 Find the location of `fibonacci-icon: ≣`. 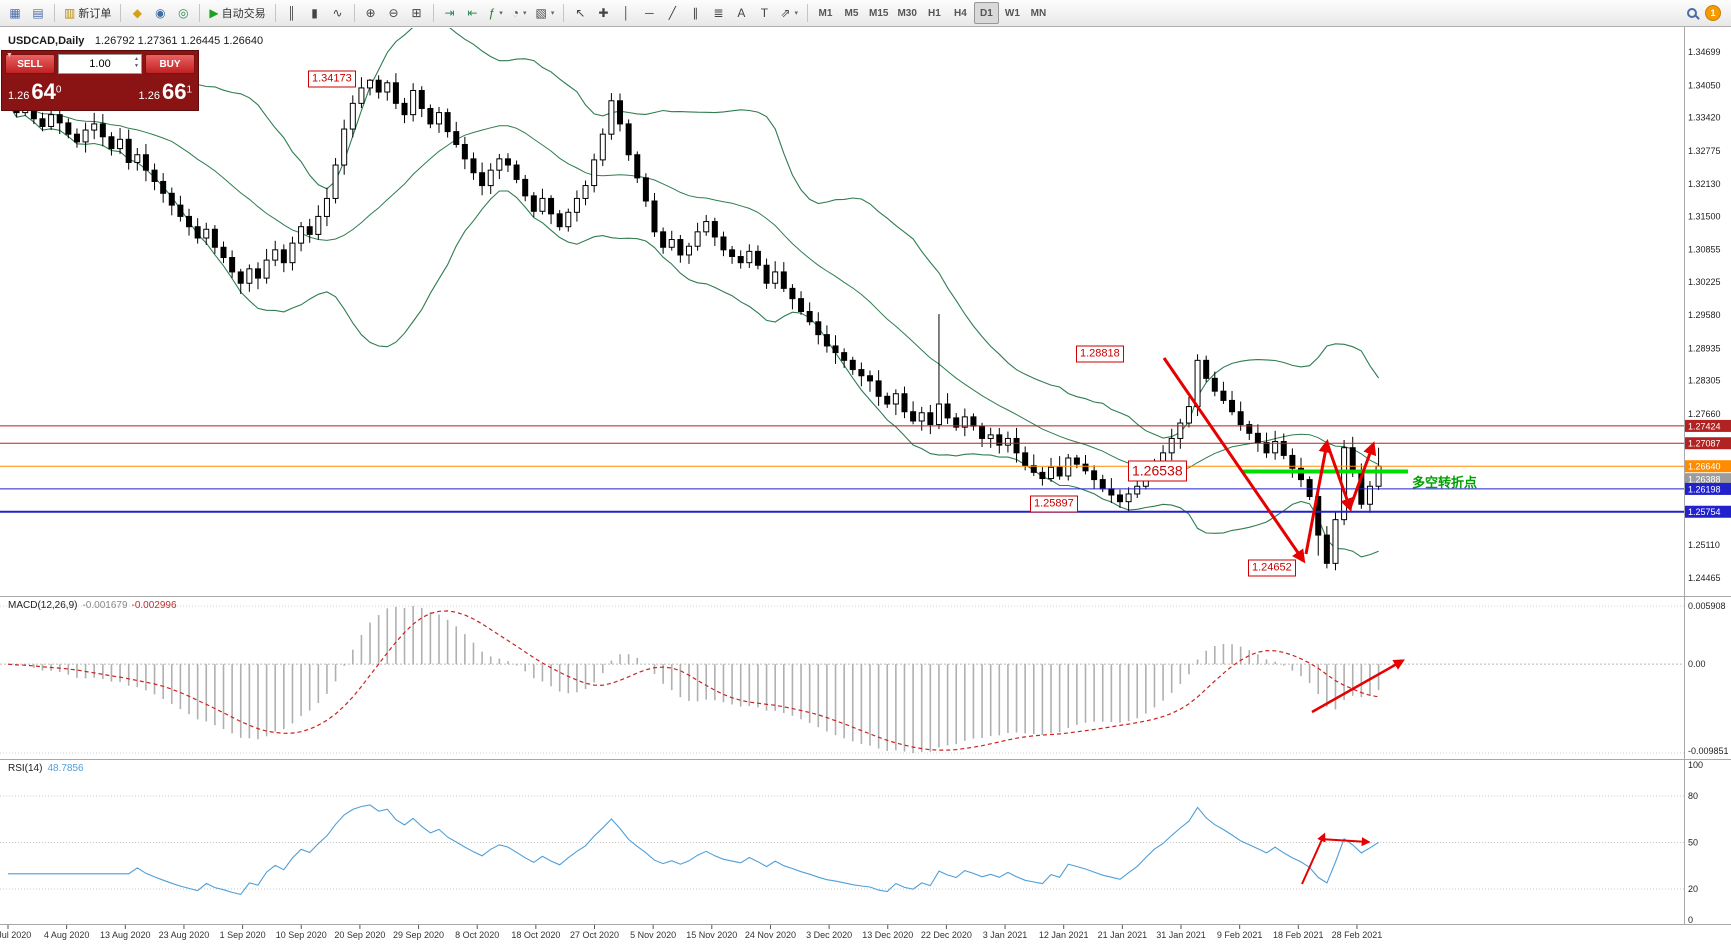

fibonacci-icon: ≣ is located at coordinates (718, 13).